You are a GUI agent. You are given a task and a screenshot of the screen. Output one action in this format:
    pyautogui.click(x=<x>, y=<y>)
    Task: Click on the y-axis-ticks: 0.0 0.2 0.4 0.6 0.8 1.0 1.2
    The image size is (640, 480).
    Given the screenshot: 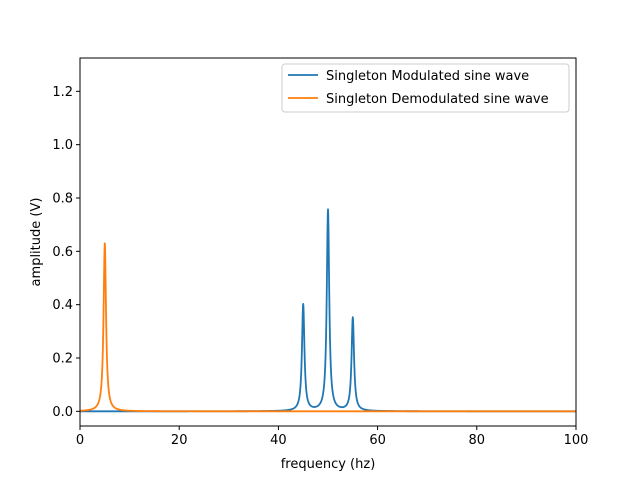 What is the action you would take?
    pyautogui.click(x=66, y=252)
    